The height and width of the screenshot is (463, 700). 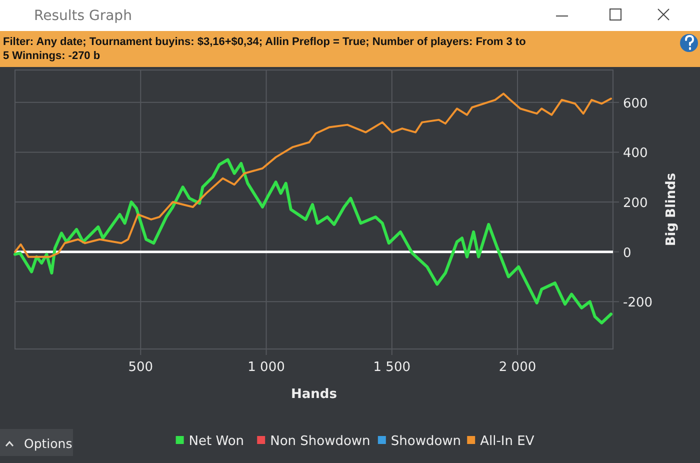 What do you see at coordinates (216, 441) in the screenshot?
I see `legend-label: Net Won` at bounding box center [216, 441].